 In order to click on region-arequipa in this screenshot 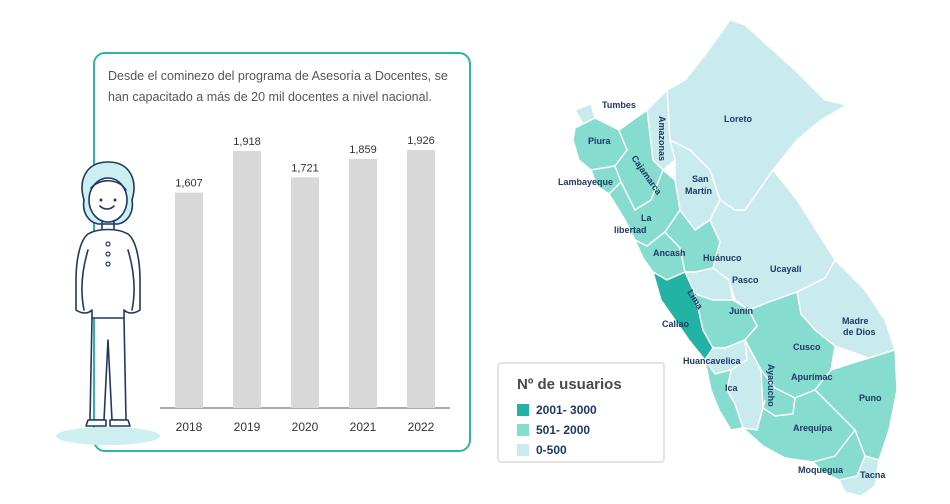, I will do `click(798, 426)`.